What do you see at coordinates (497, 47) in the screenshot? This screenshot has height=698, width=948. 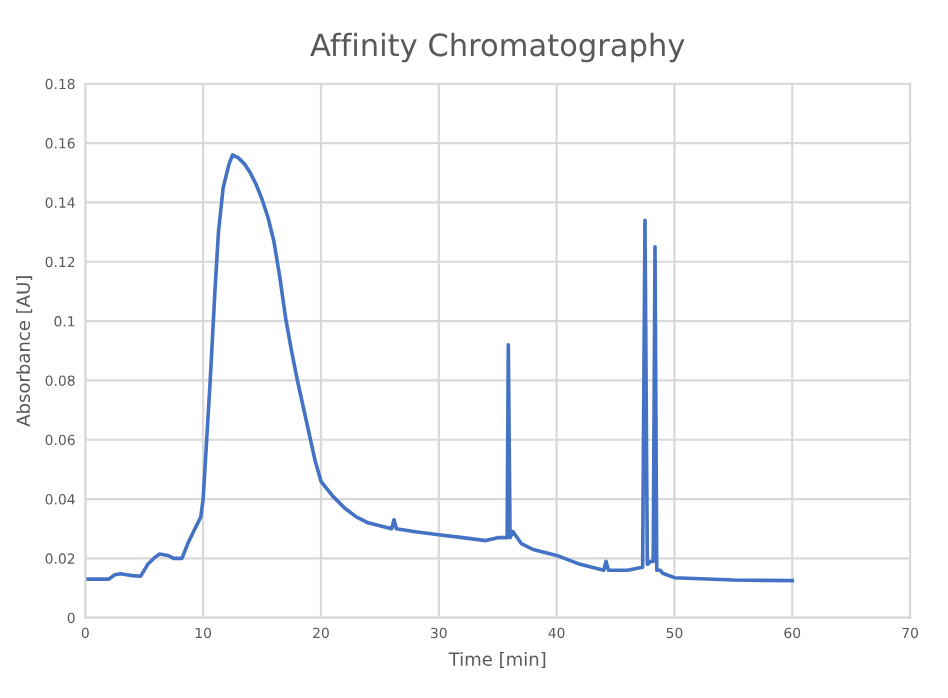 I see `chart-title: Affinity Chromatography` at bounding box center [497, 47].